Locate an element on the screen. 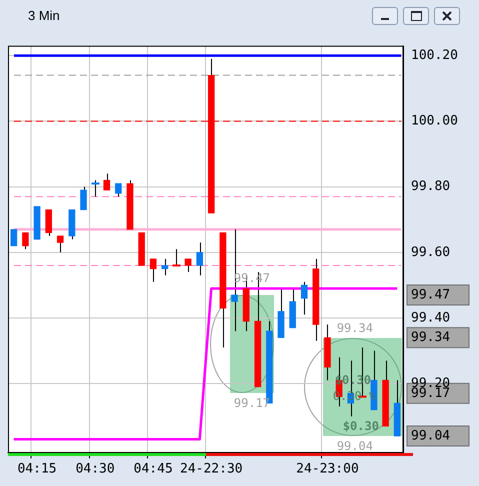 The height and width of the screenshot is (486, 479). y-tick-label: 99.80 is located at coordinates (430, 186).